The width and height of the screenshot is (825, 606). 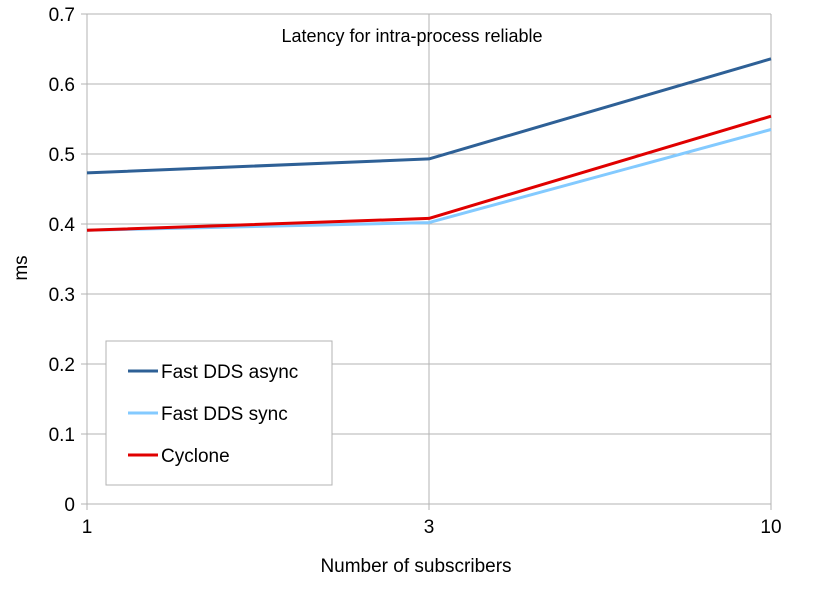 What do you see at coordinates (195, 456) in the screenshot?
I see `legend-label: Cyclone` at bounding box center [195, 456].